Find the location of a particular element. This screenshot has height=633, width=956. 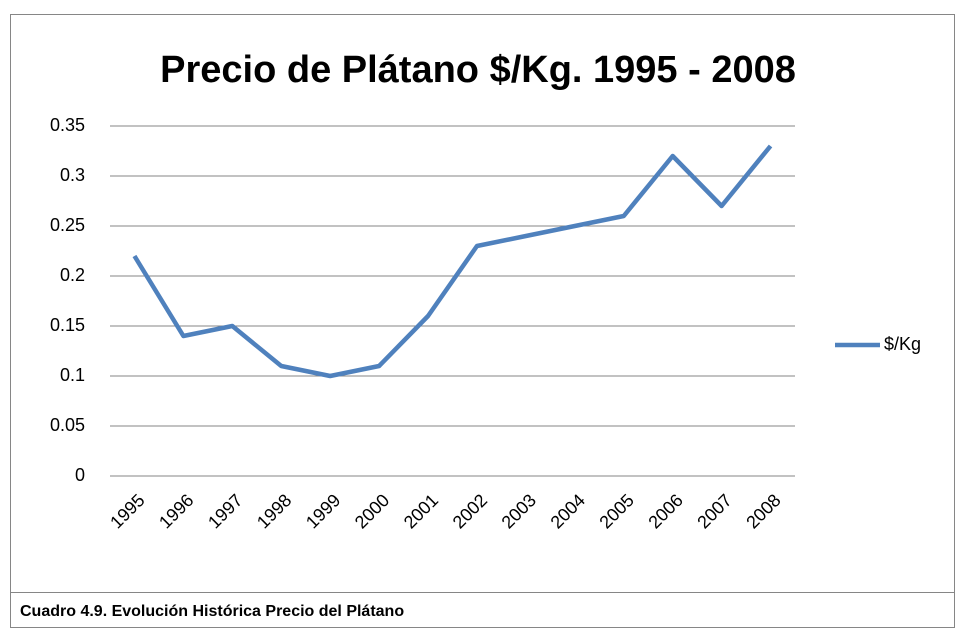

y-tick-label: 0.15 is located at coordinates (67, 325).